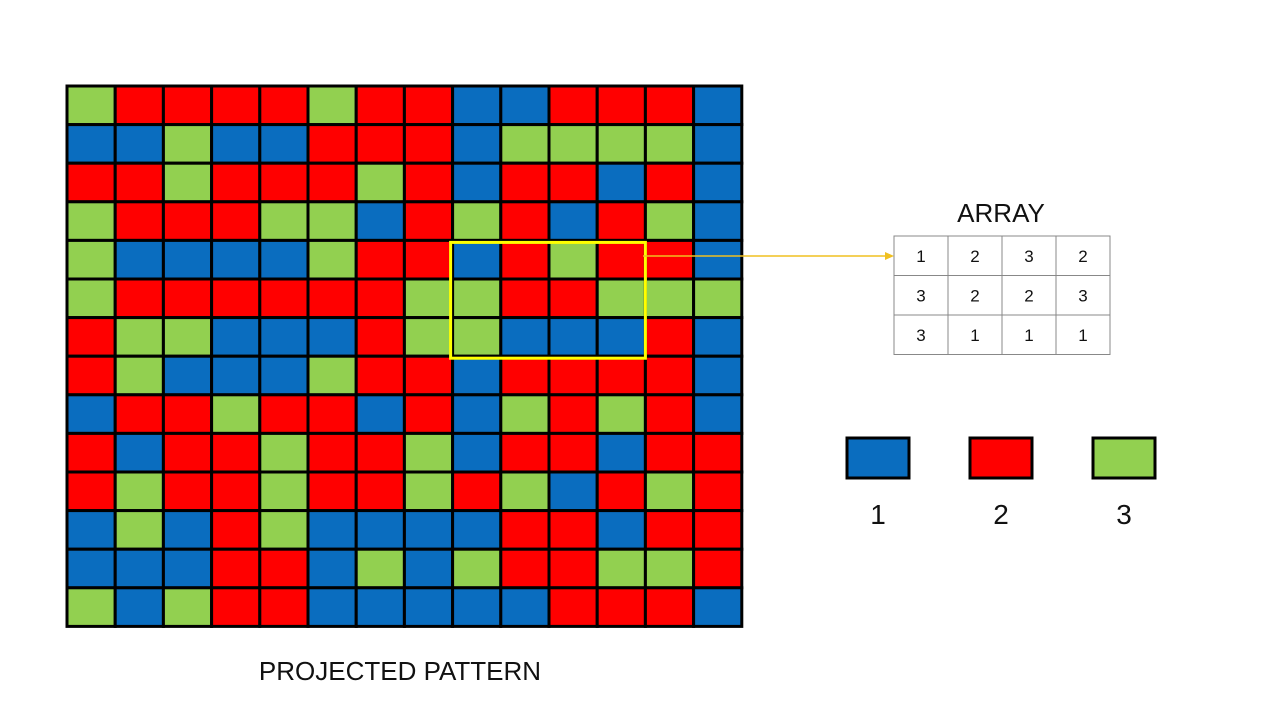 Image resolution: width=1280 pixels, height=720 pixels. Describe the element at coordinates (236, 337) in the screenshot. I see `pattern-cell-r6-c3` at that location.